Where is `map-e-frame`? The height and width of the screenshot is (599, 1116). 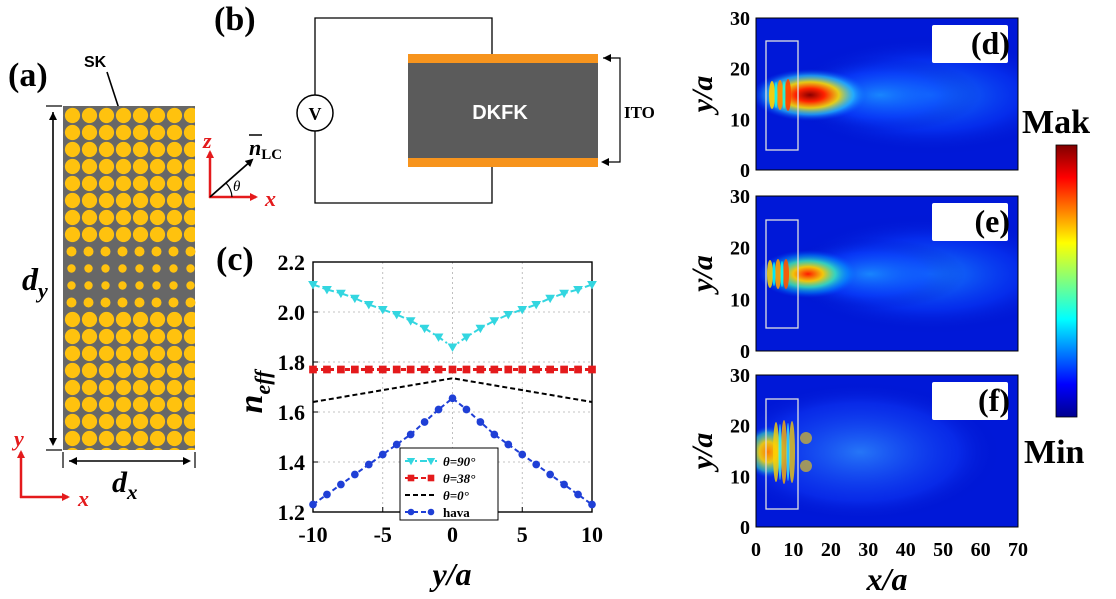 map-e-frame is located at coordinates (887, 273).